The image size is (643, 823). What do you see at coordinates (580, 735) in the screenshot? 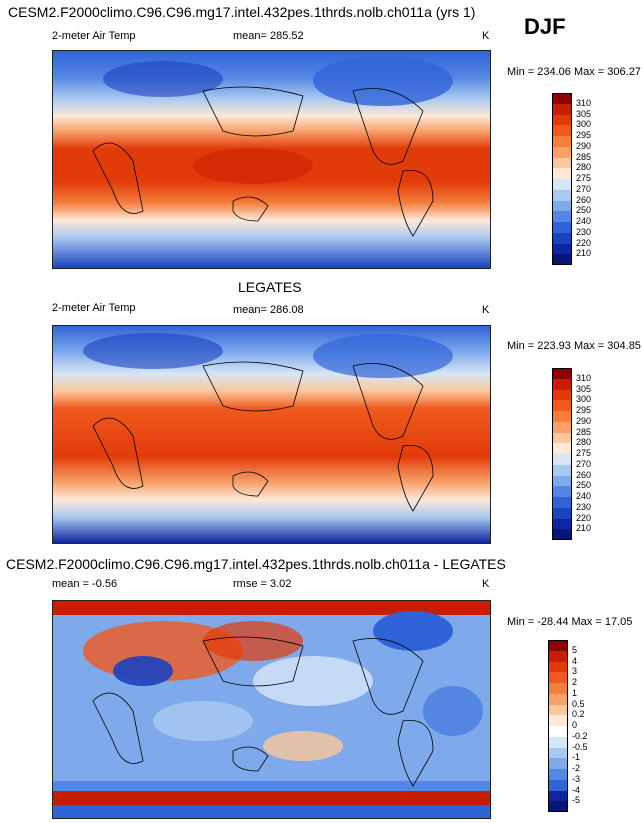
I see `colorbar-tick-label: -0.2` at bounding box center [580, 735].